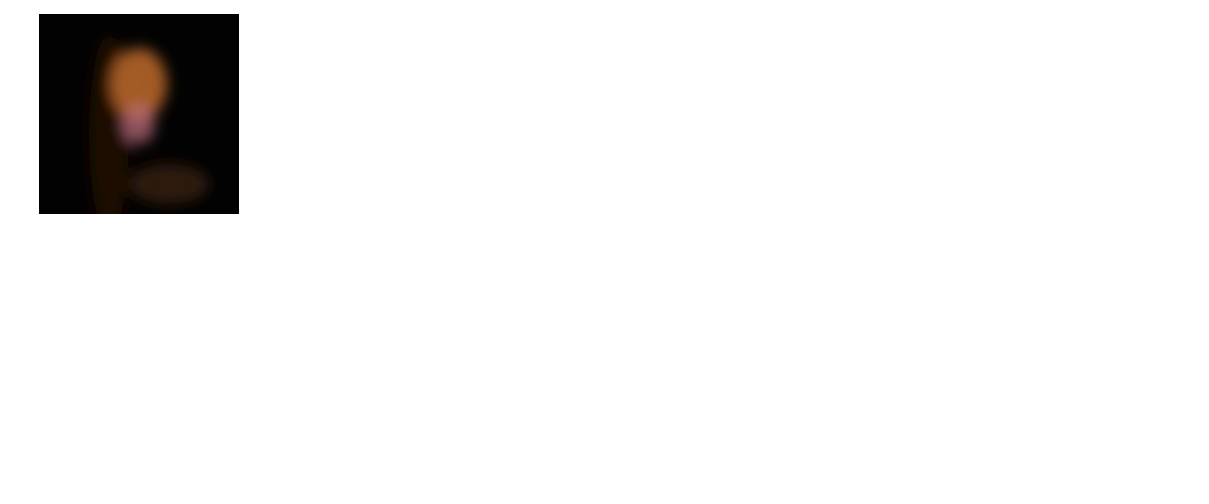 The image size is (1209, 504). I want to click on image-content, so click(149, 124).